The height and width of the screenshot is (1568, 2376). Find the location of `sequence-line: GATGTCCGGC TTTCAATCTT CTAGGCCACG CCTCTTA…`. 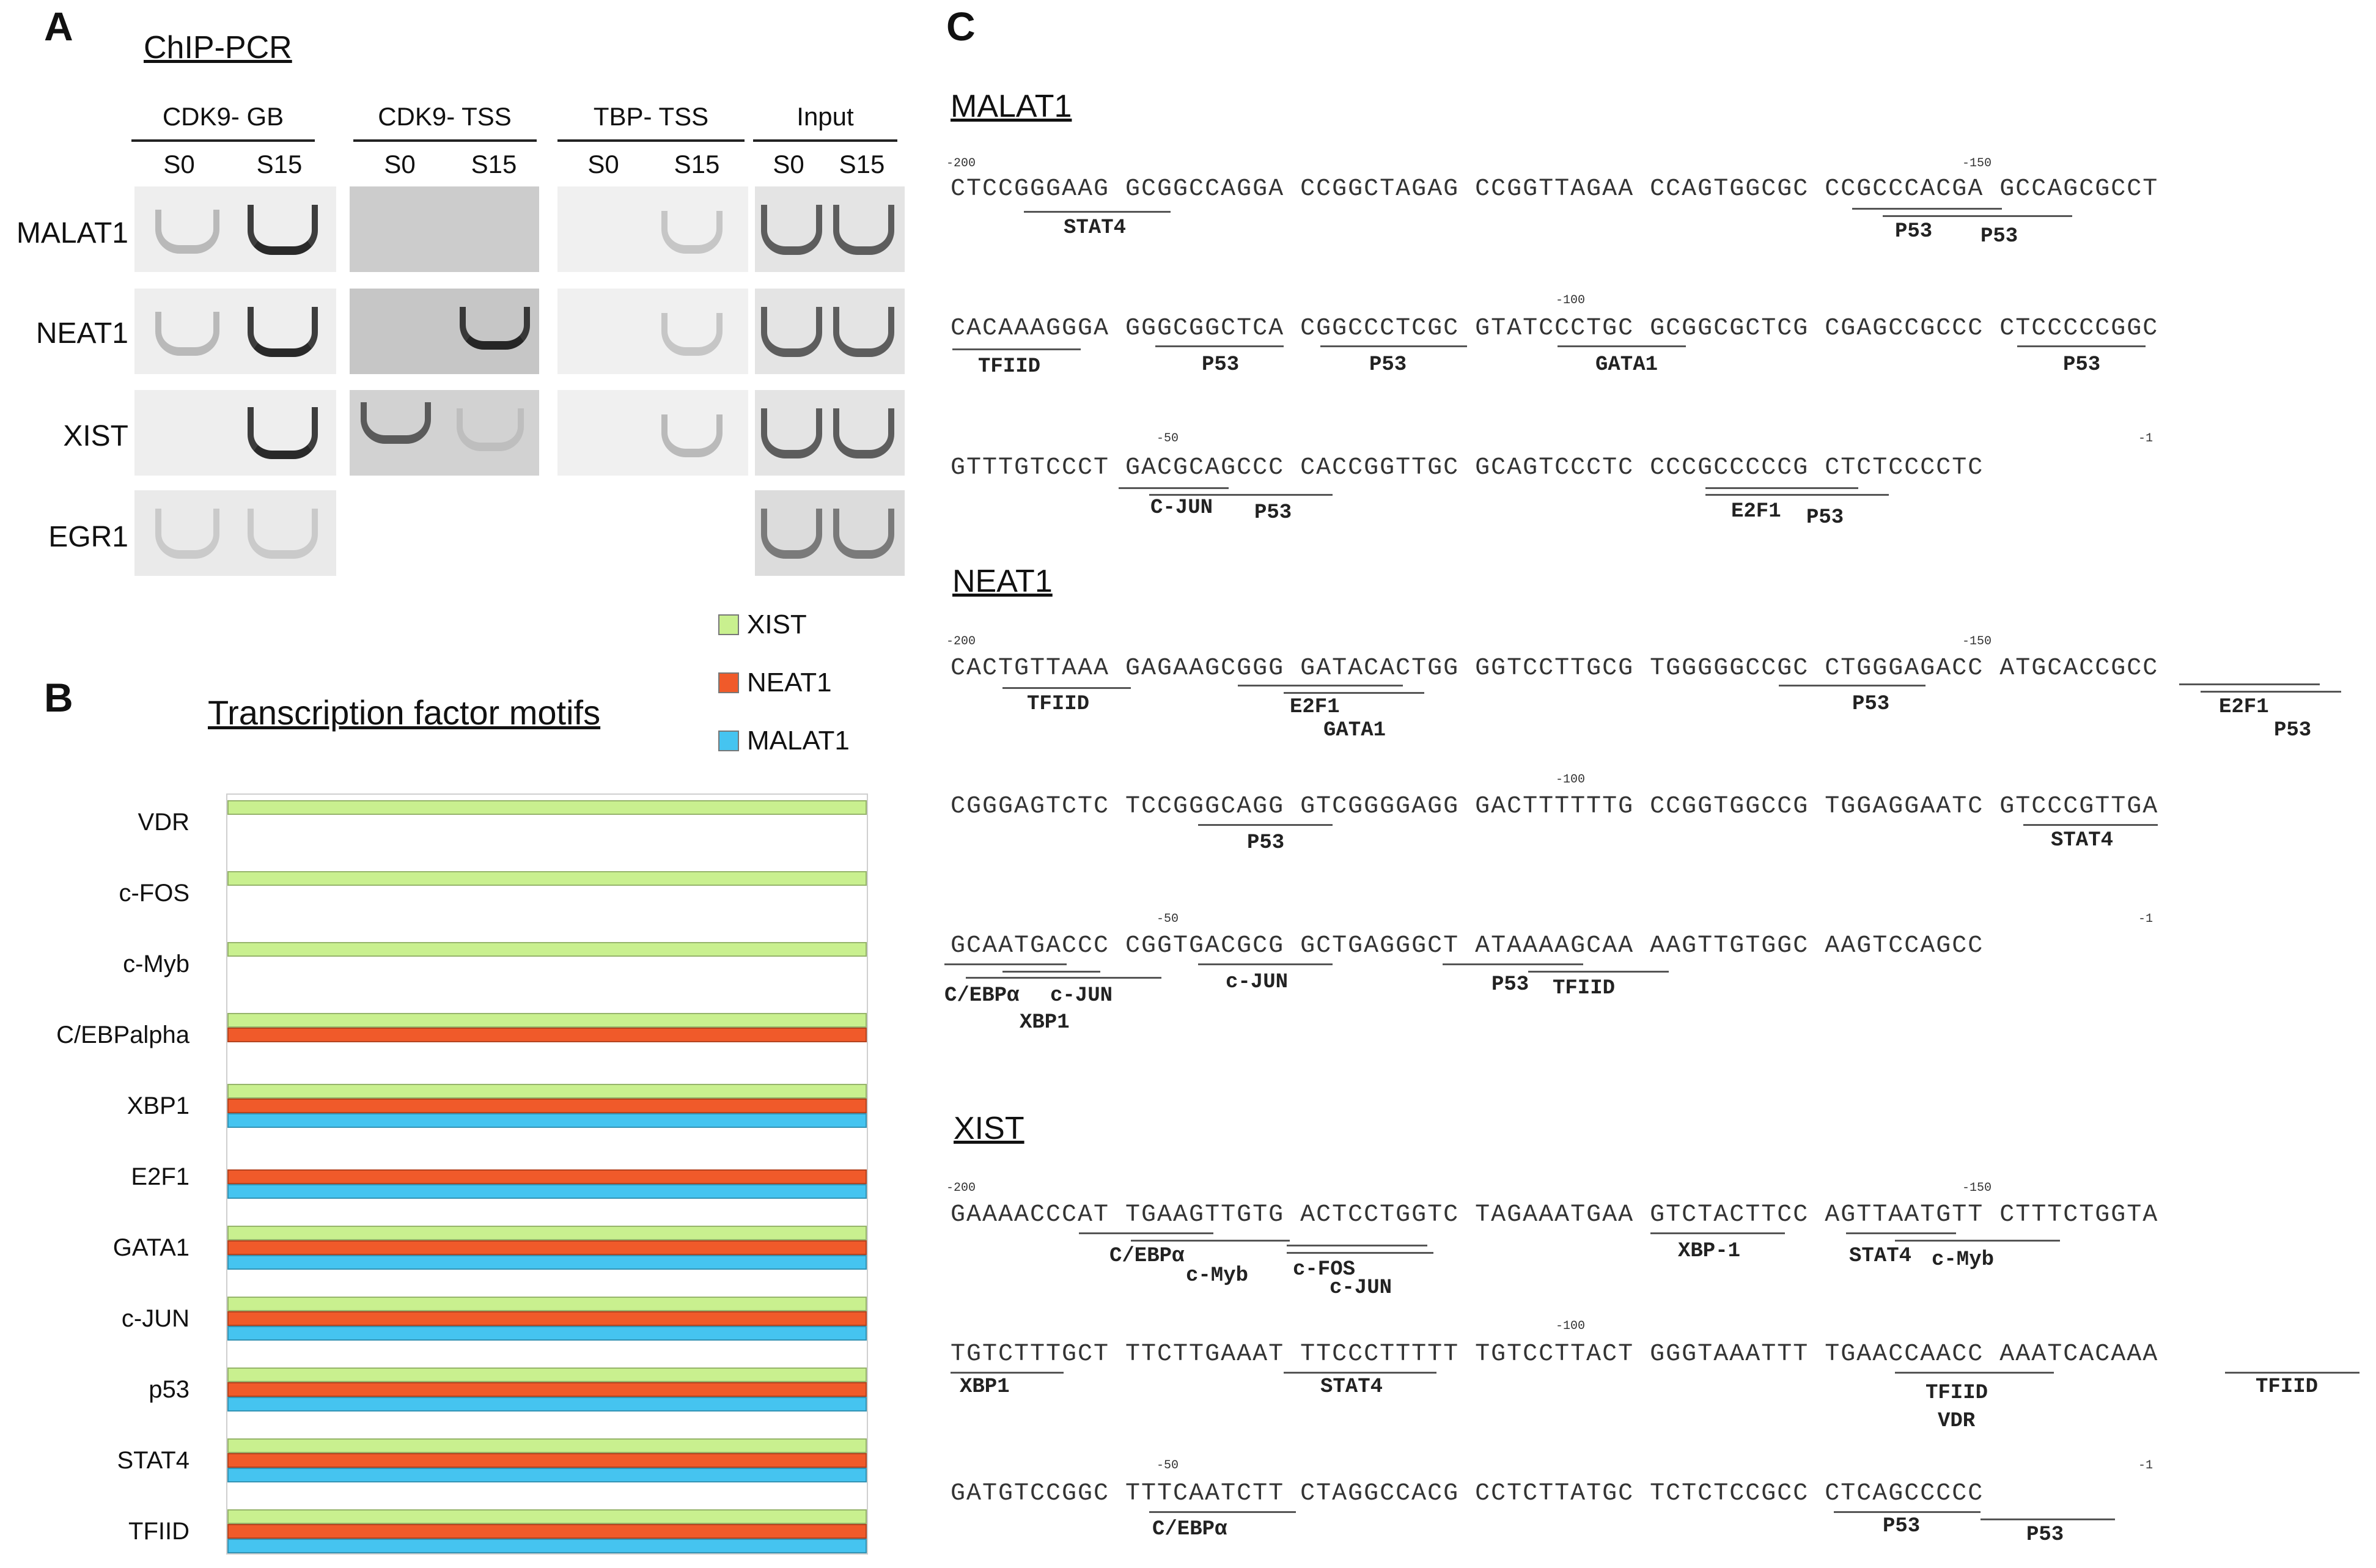

sequence-line: GATGTCCGGC TTTCAATCTT CTAGGCCACG CCTCTTA… is located at coordinates (1467, 1493).